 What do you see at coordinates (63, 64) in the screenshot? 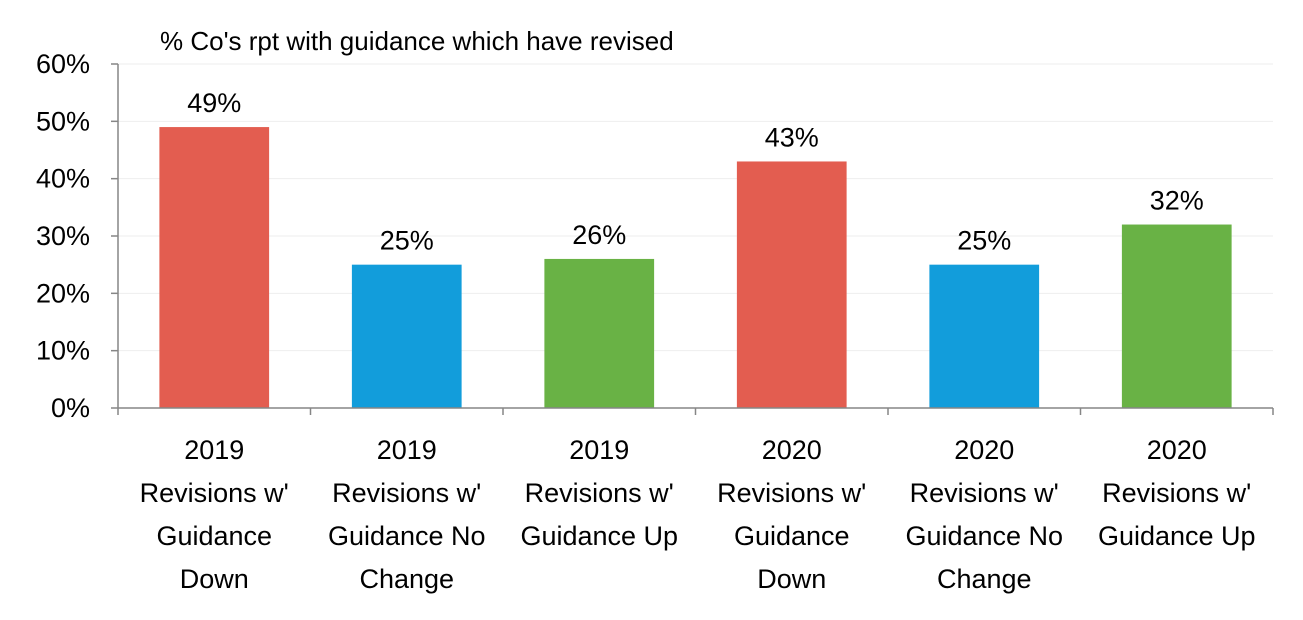
I see `y-tick-label: 60%` at bounding box center [63, 64].